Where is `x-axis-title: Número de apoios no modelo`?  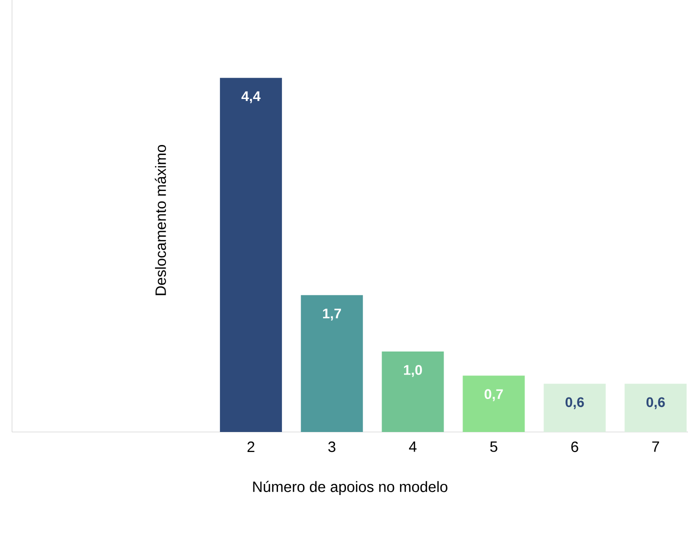 x-axis-title: Número de apoios no modelo is located at coordinates (350, 488).